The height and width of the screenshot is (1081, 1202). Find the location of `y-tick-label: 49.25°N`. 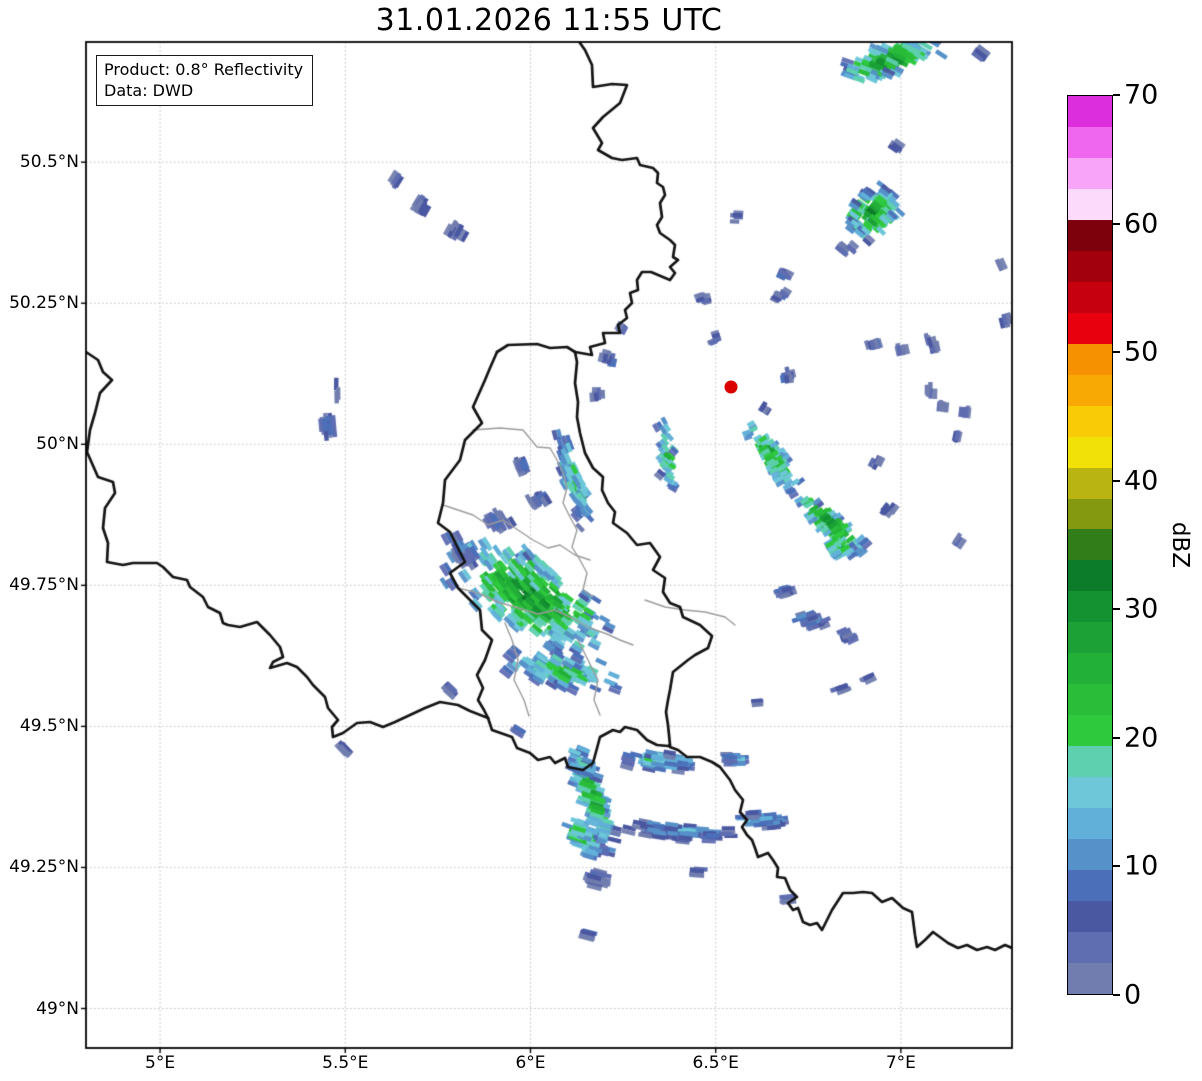

y-tick-label: 49.25°N is located at coordinates (44, 867).